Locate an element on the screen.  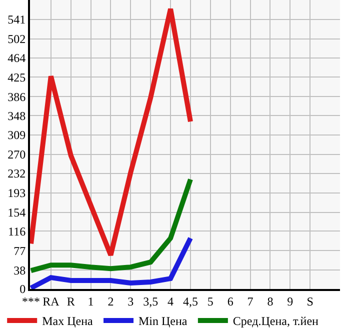
y-tick-label: 425 is located at coordinates (17, 77).